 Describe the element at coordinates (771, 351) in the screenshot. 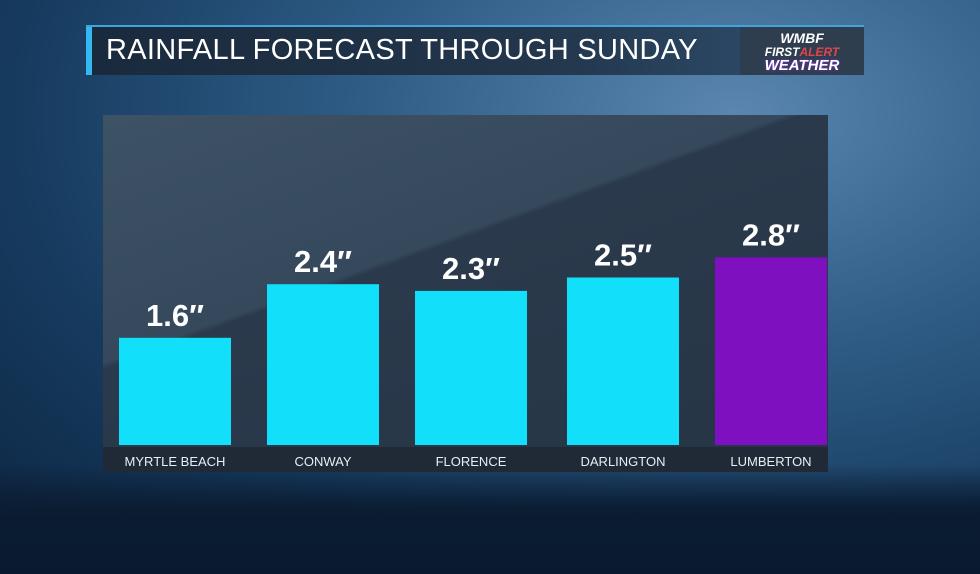

I see `bar-lumberton` at that location.